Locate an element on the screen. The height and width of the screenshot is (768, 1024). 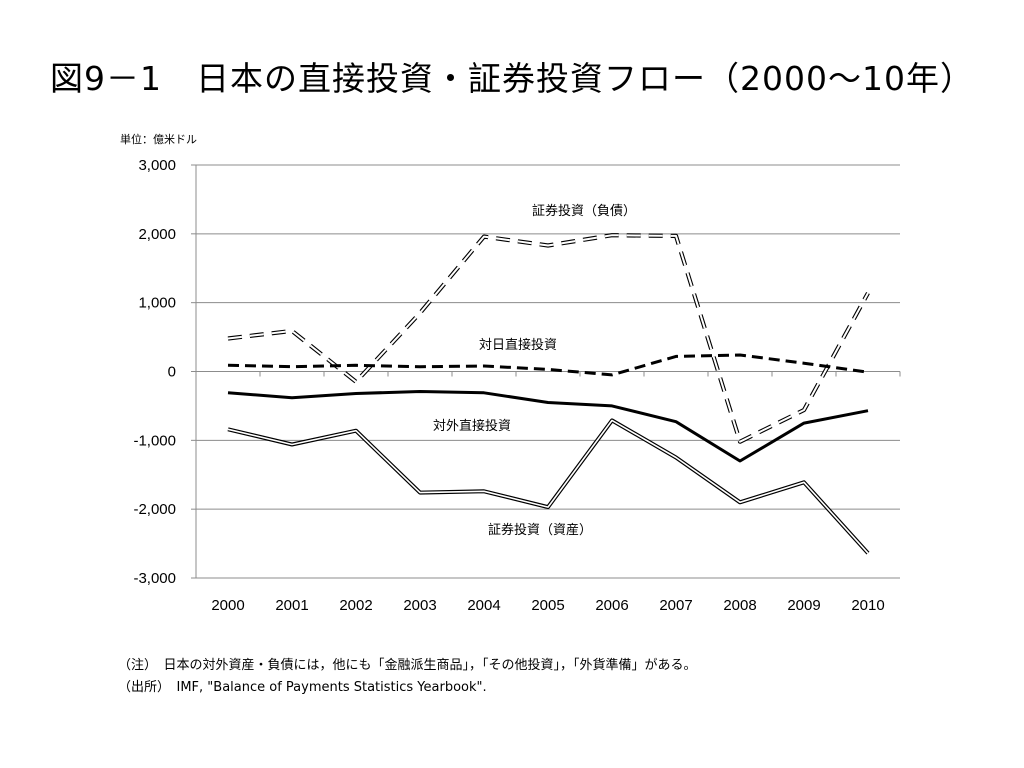
series-label: 証券投資（負債） is located at coordinates (584, 211).